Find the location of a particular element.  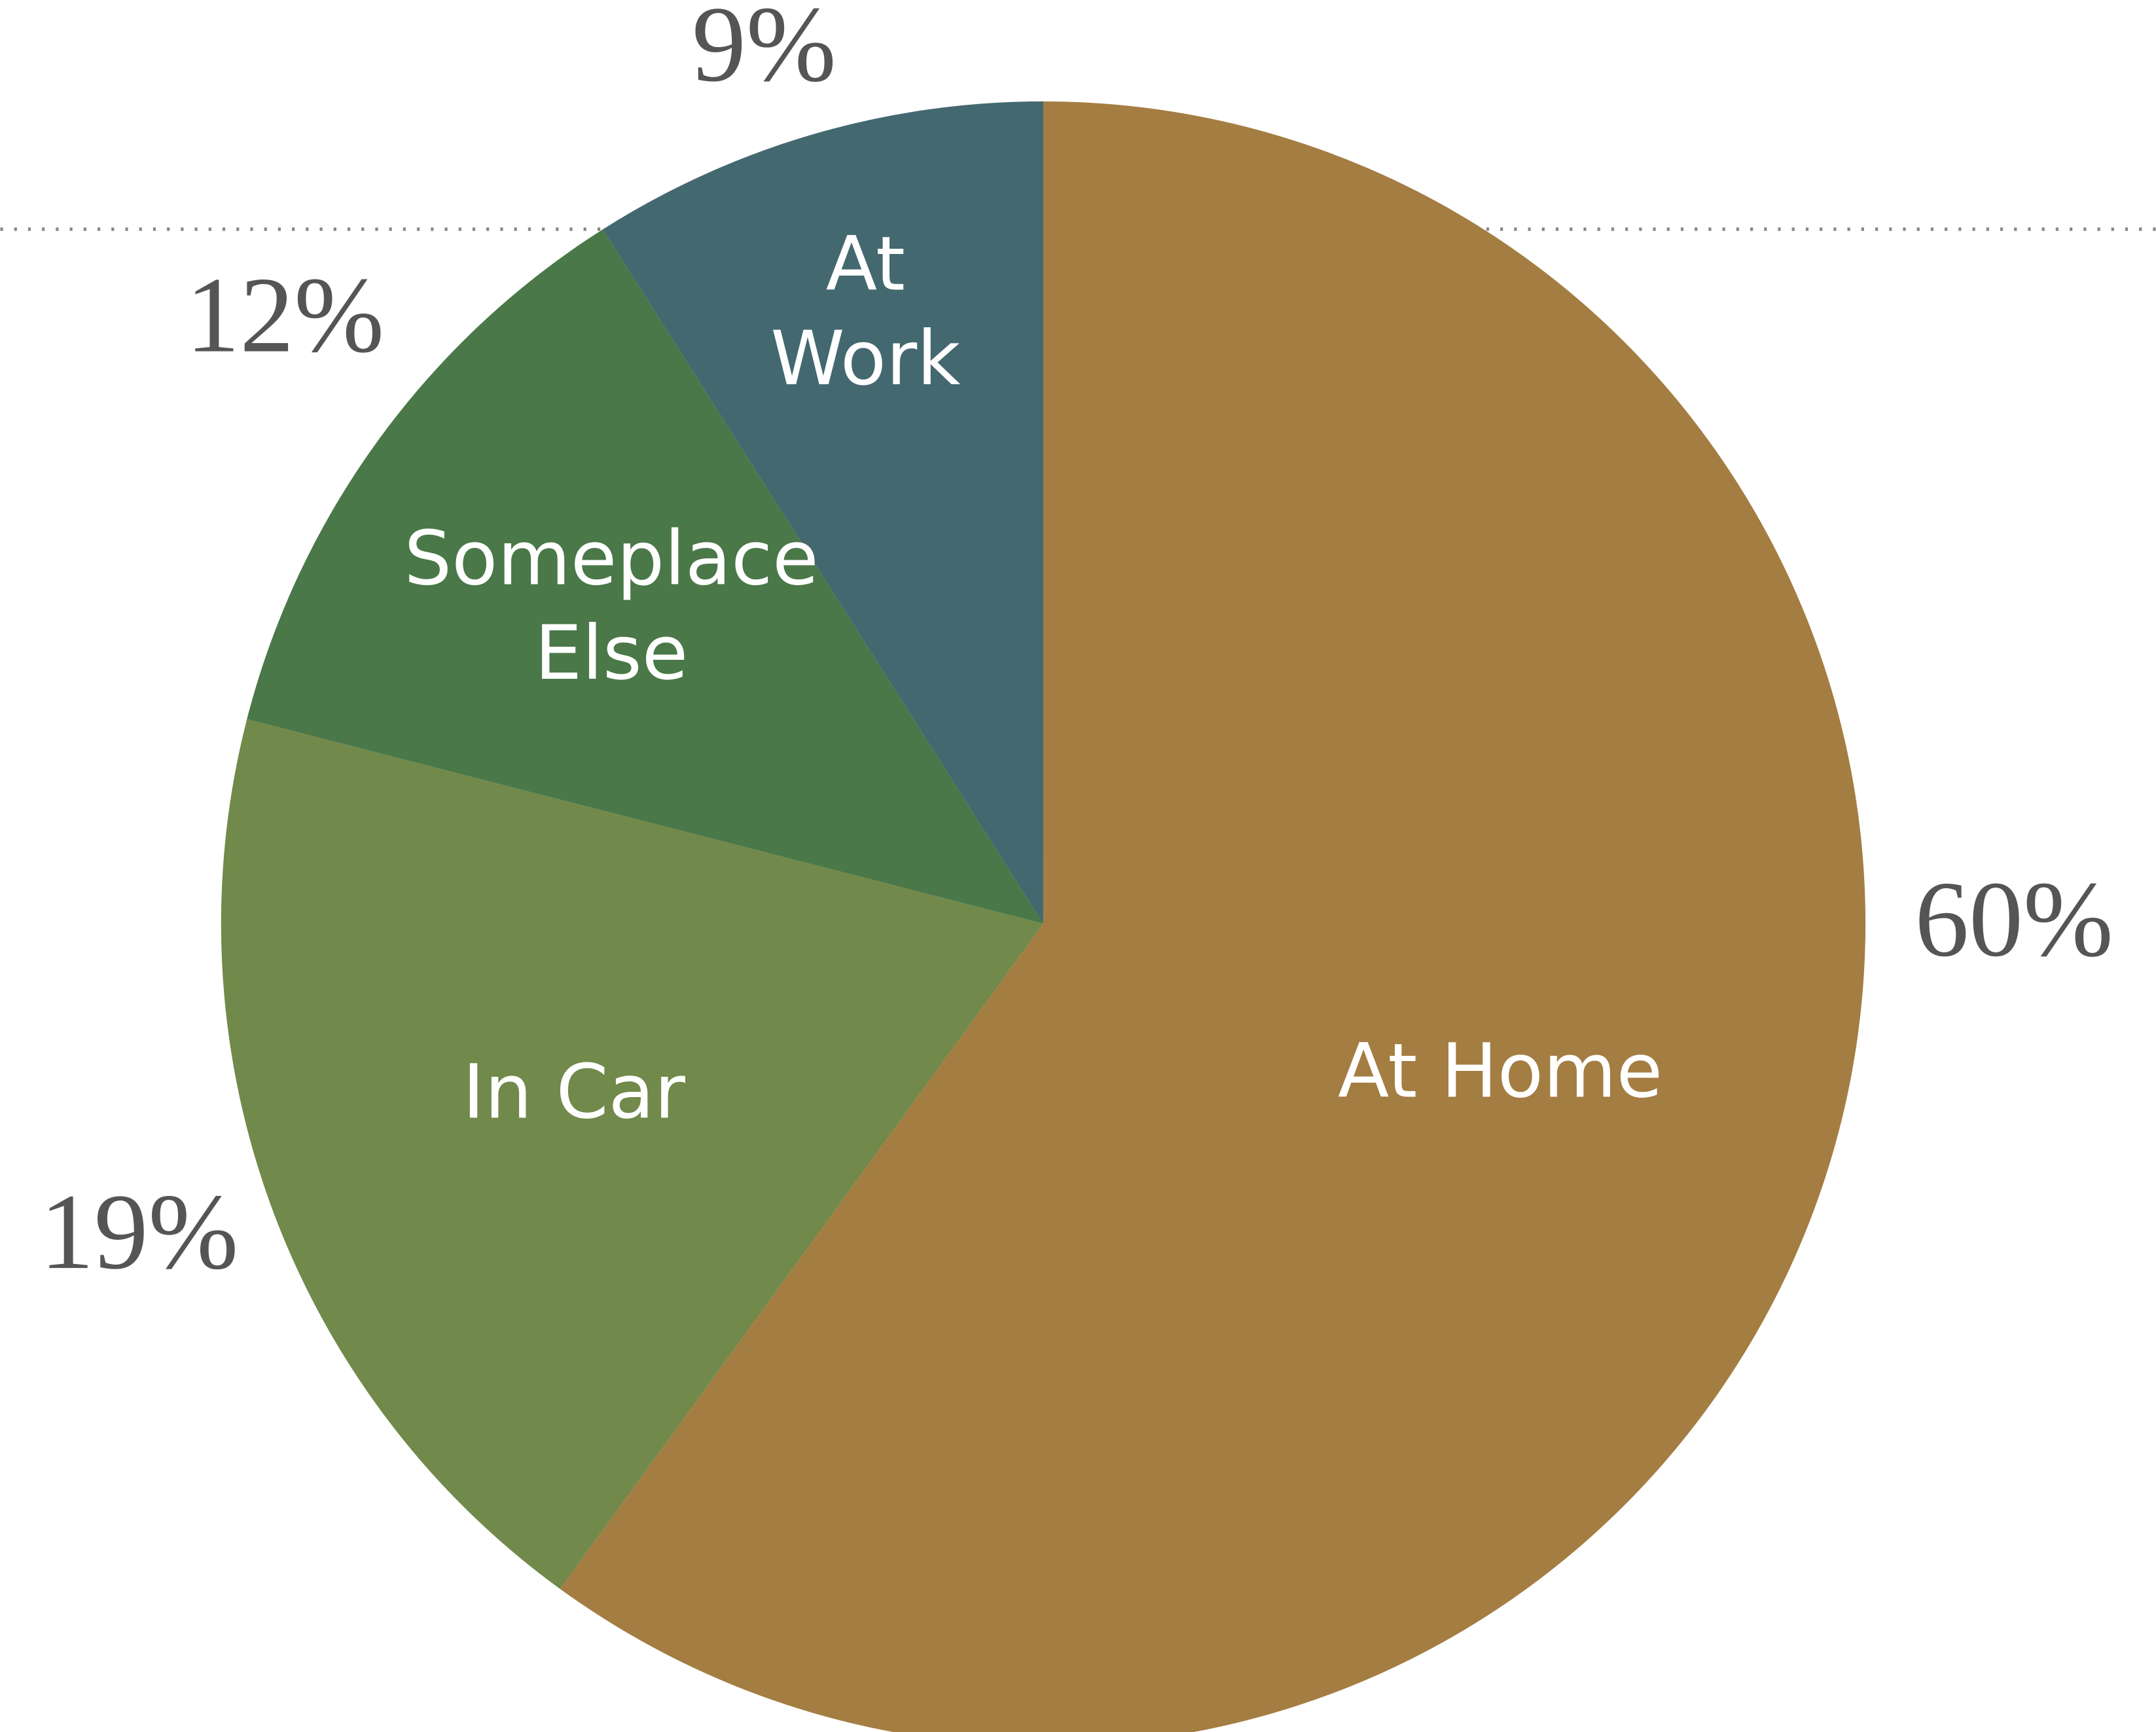

slice-label: In Car is located at coordinates (574, 1093).